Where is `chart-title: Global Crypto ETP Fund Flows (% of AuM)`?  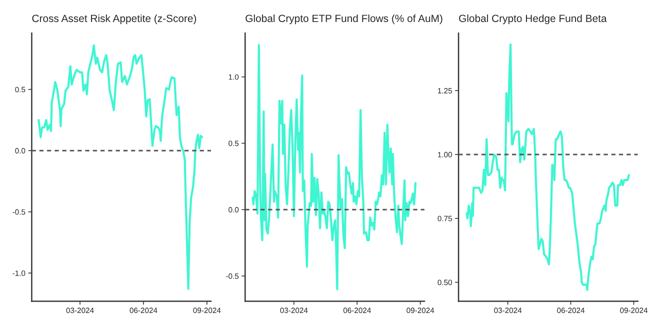
chart-title: Global Crypto ETP Fund Flows (% of AuM) is located at coordinates (344, 19).